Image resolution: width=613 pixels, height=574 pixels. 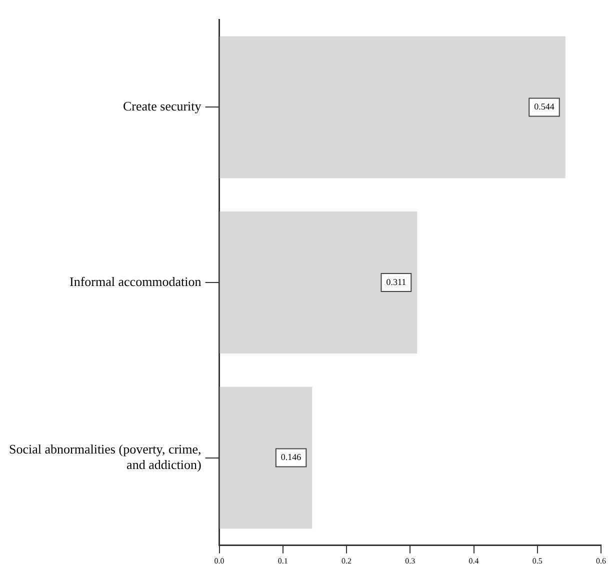 I want to click on y-tick-label: Create security, so click(x=162, y=106).